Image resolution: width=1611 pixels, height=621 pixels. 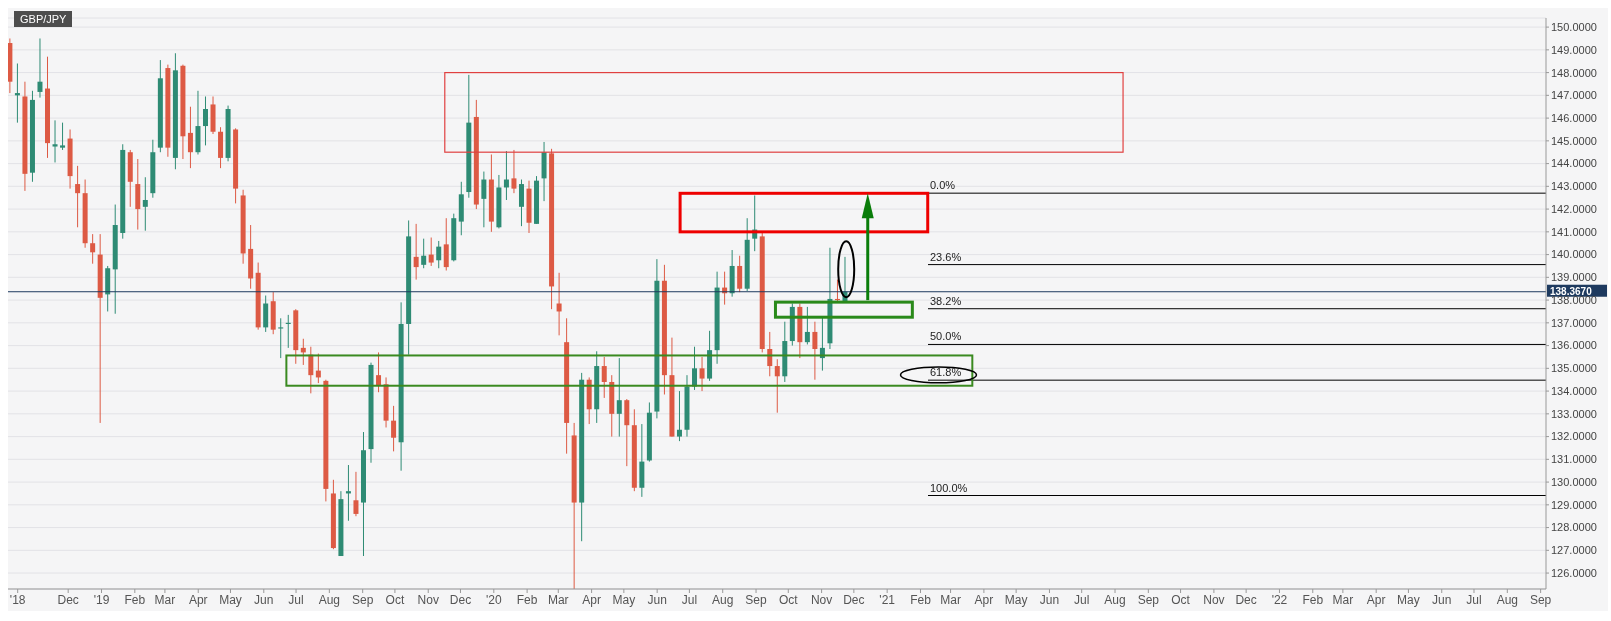 What do you see at coordinates (1574, 186) in the screenshot?
I see `y-tick-label: 143.0000` at bounding box center [1574, 186].